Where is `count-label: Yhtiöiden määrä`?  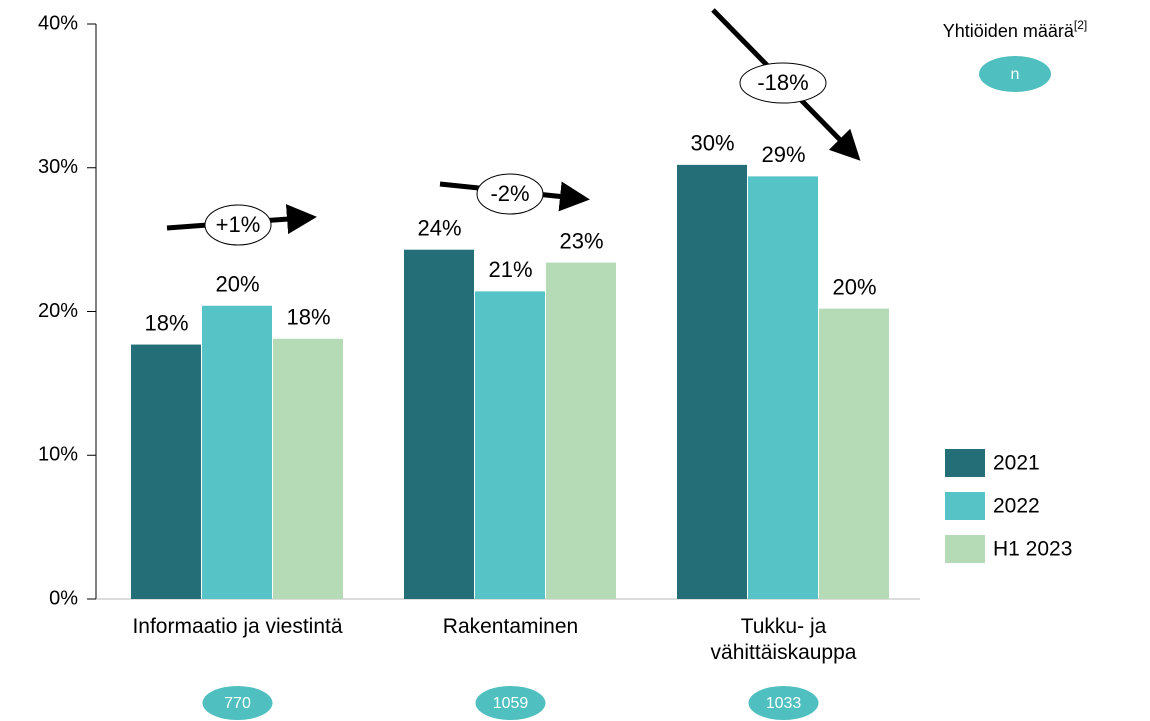 count-label: Yhtiöiden määrä is located at coordinates (1009, 31).